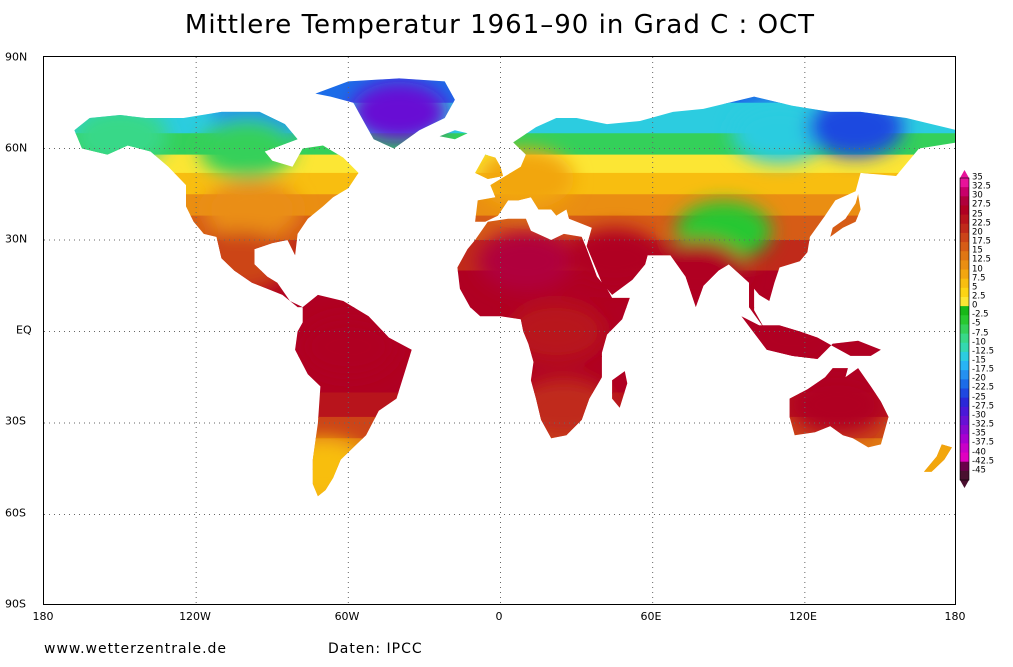 The image size is (1013, 667). What do you see at coordinates (983, 387) in the screenshot?
I see `colorbar-label: -22.5` at bounding box center [983, 387].